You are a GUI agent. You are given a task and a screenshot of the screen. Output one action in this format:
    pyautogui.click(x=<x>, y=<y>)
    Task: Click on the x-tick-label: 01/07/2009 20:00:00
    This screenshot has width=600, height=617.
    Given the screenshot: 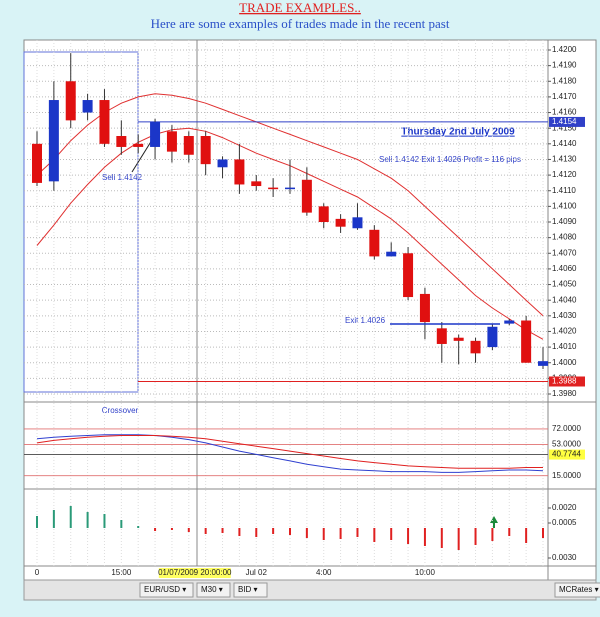 What is the action you would take?
    pyautogui.click(x=195, y=572)
    